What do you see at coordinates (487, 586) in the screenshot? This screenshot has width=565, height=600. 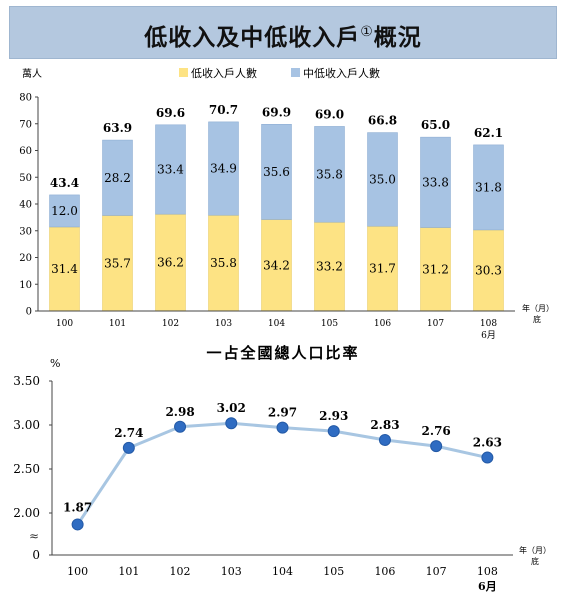 I see `line-xtick-sublabel: 6月` at bounding box center [487, 586].